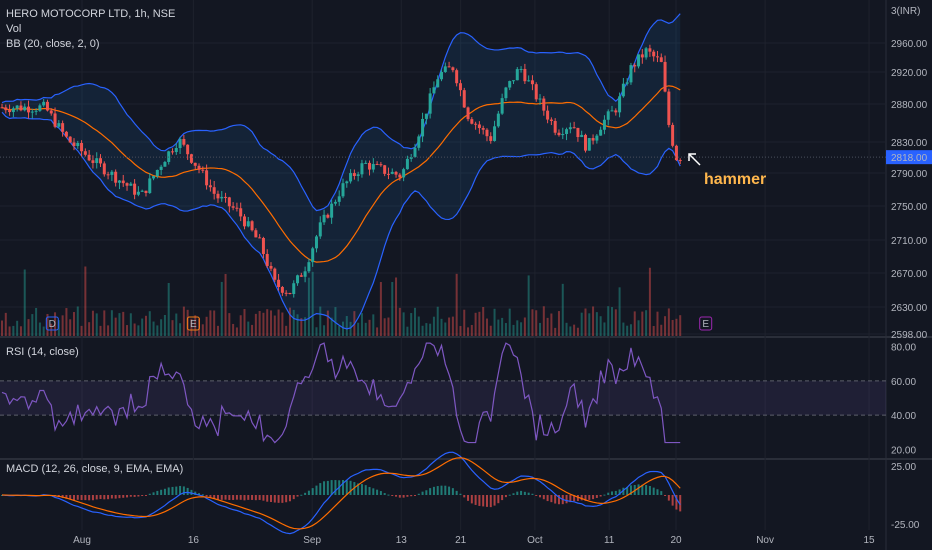  What do you see at coordinates (903, 348) in the screenshot?
I see `rsi-tick-label: 80.00` at bounding box center [903, 348].